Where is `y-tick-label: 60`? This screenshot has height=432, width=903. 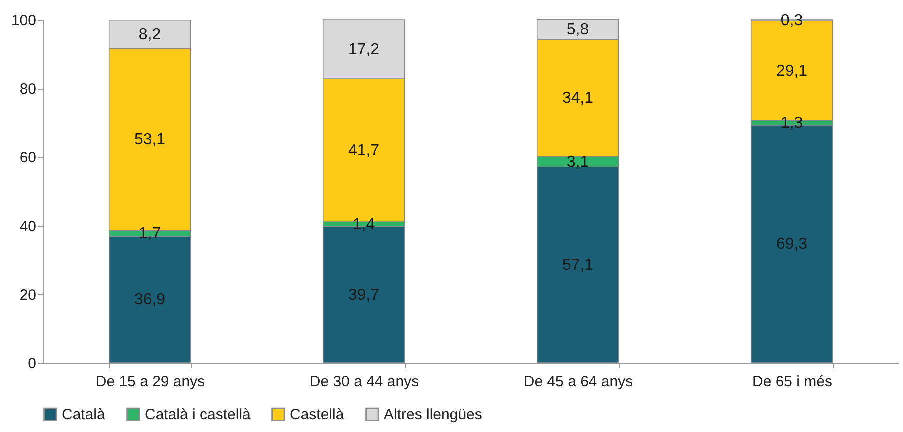 y-tick-label: 60 is located at coordinates (28, 158).